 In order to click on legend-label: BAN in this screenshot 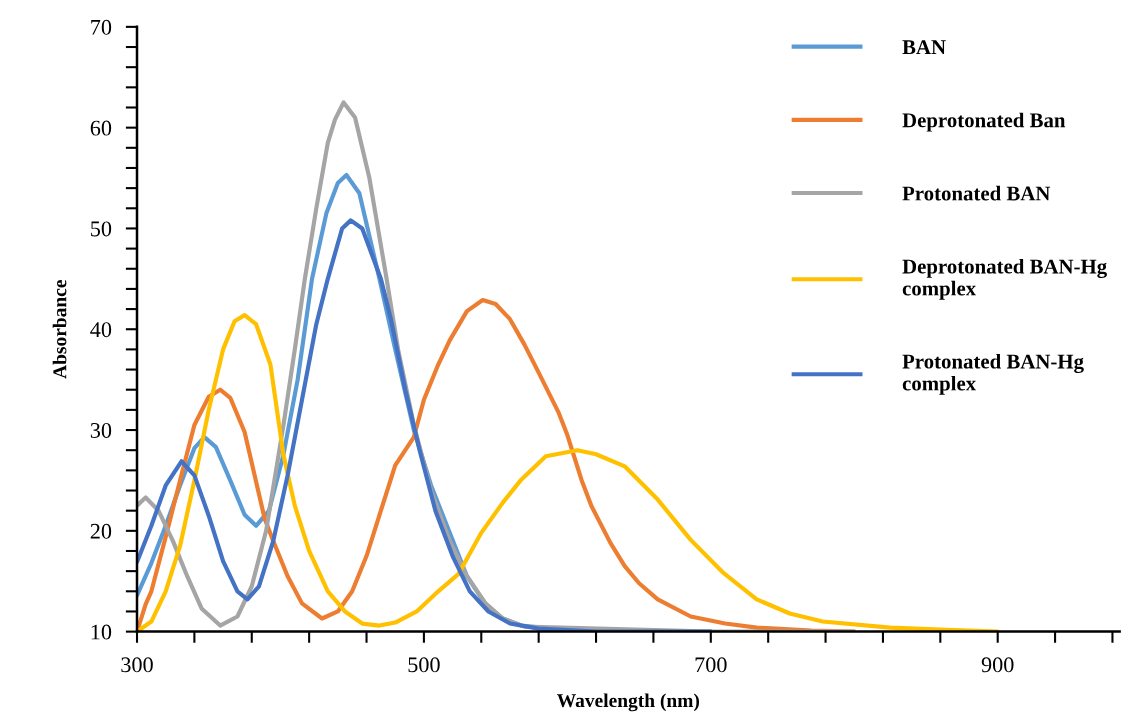, I will do `click(924, 47)`.